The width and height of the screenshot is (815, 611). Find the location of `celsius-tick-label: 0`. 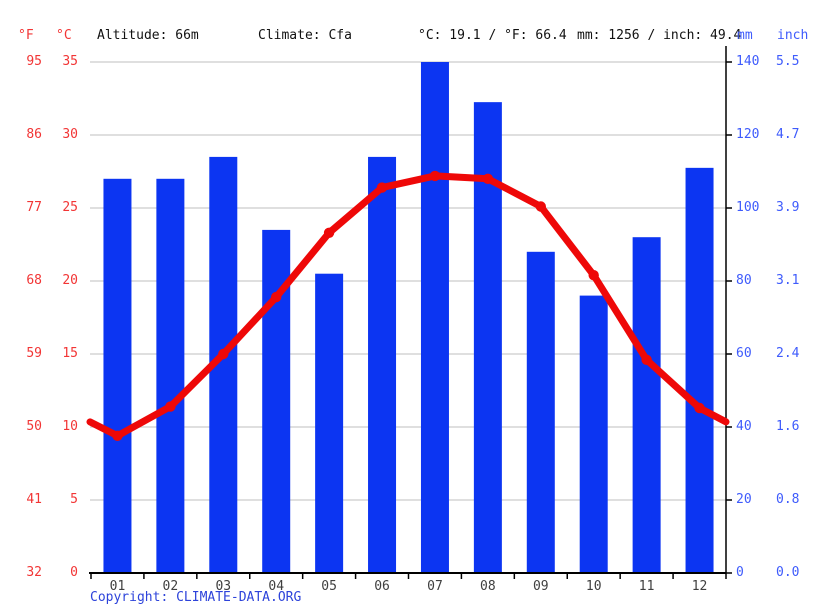

celsius-tick-label: 0 is located at coordinates (74, 572).